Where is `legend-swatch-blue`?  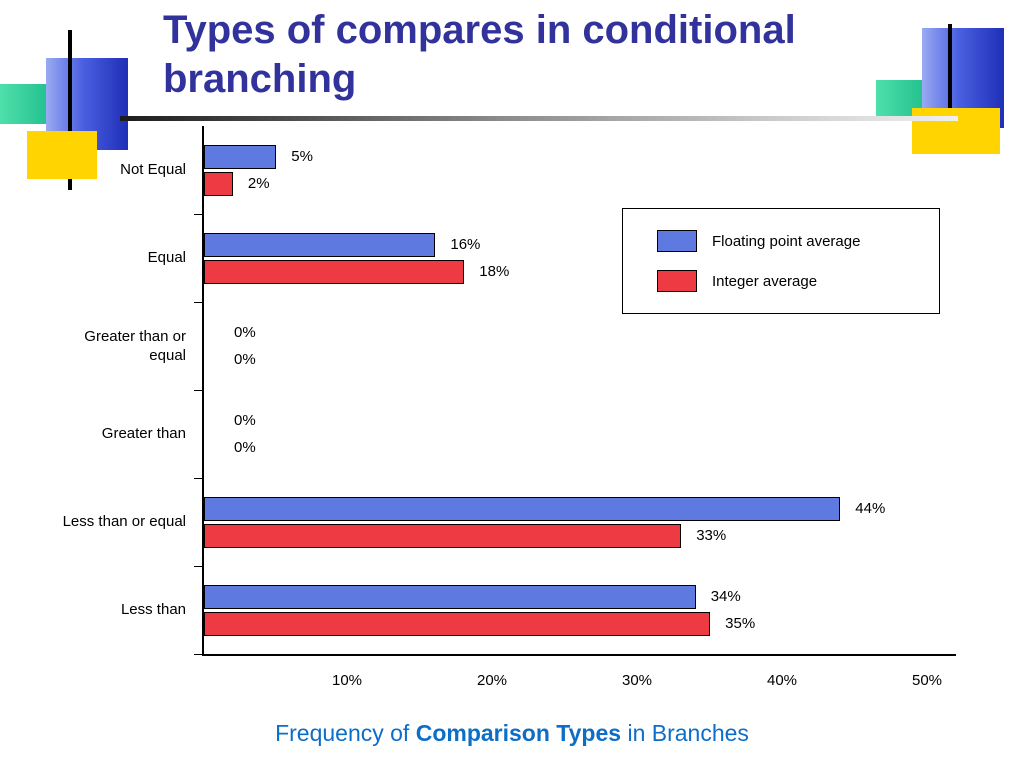 legend-swatch-blue is located at coordinates (677, 241).